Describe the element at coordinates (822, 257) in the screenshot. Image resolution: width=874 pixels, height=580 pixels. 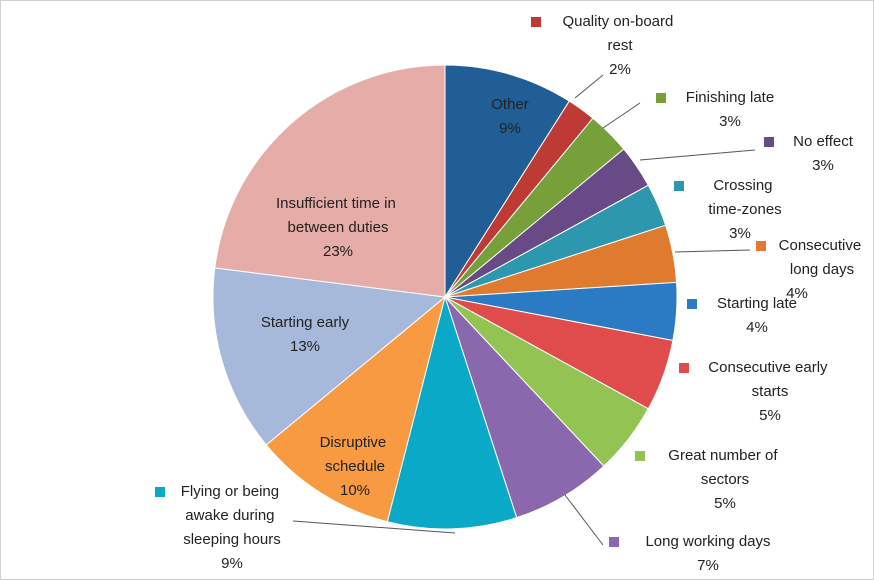
I see `data-label: Consecutive long days` at that location.